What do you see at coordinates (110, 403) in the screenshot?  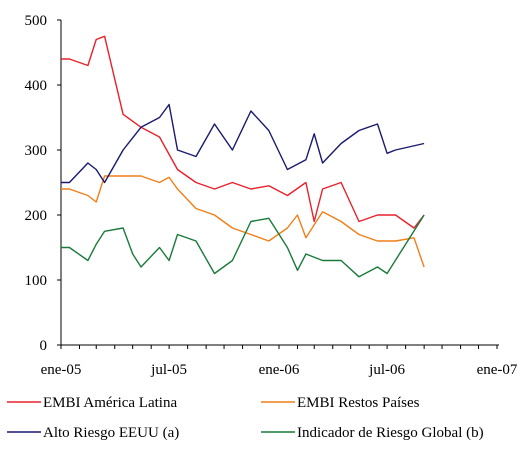 I see `legend-label-1: EMBI América Latina` at bounding box center [110, 403].